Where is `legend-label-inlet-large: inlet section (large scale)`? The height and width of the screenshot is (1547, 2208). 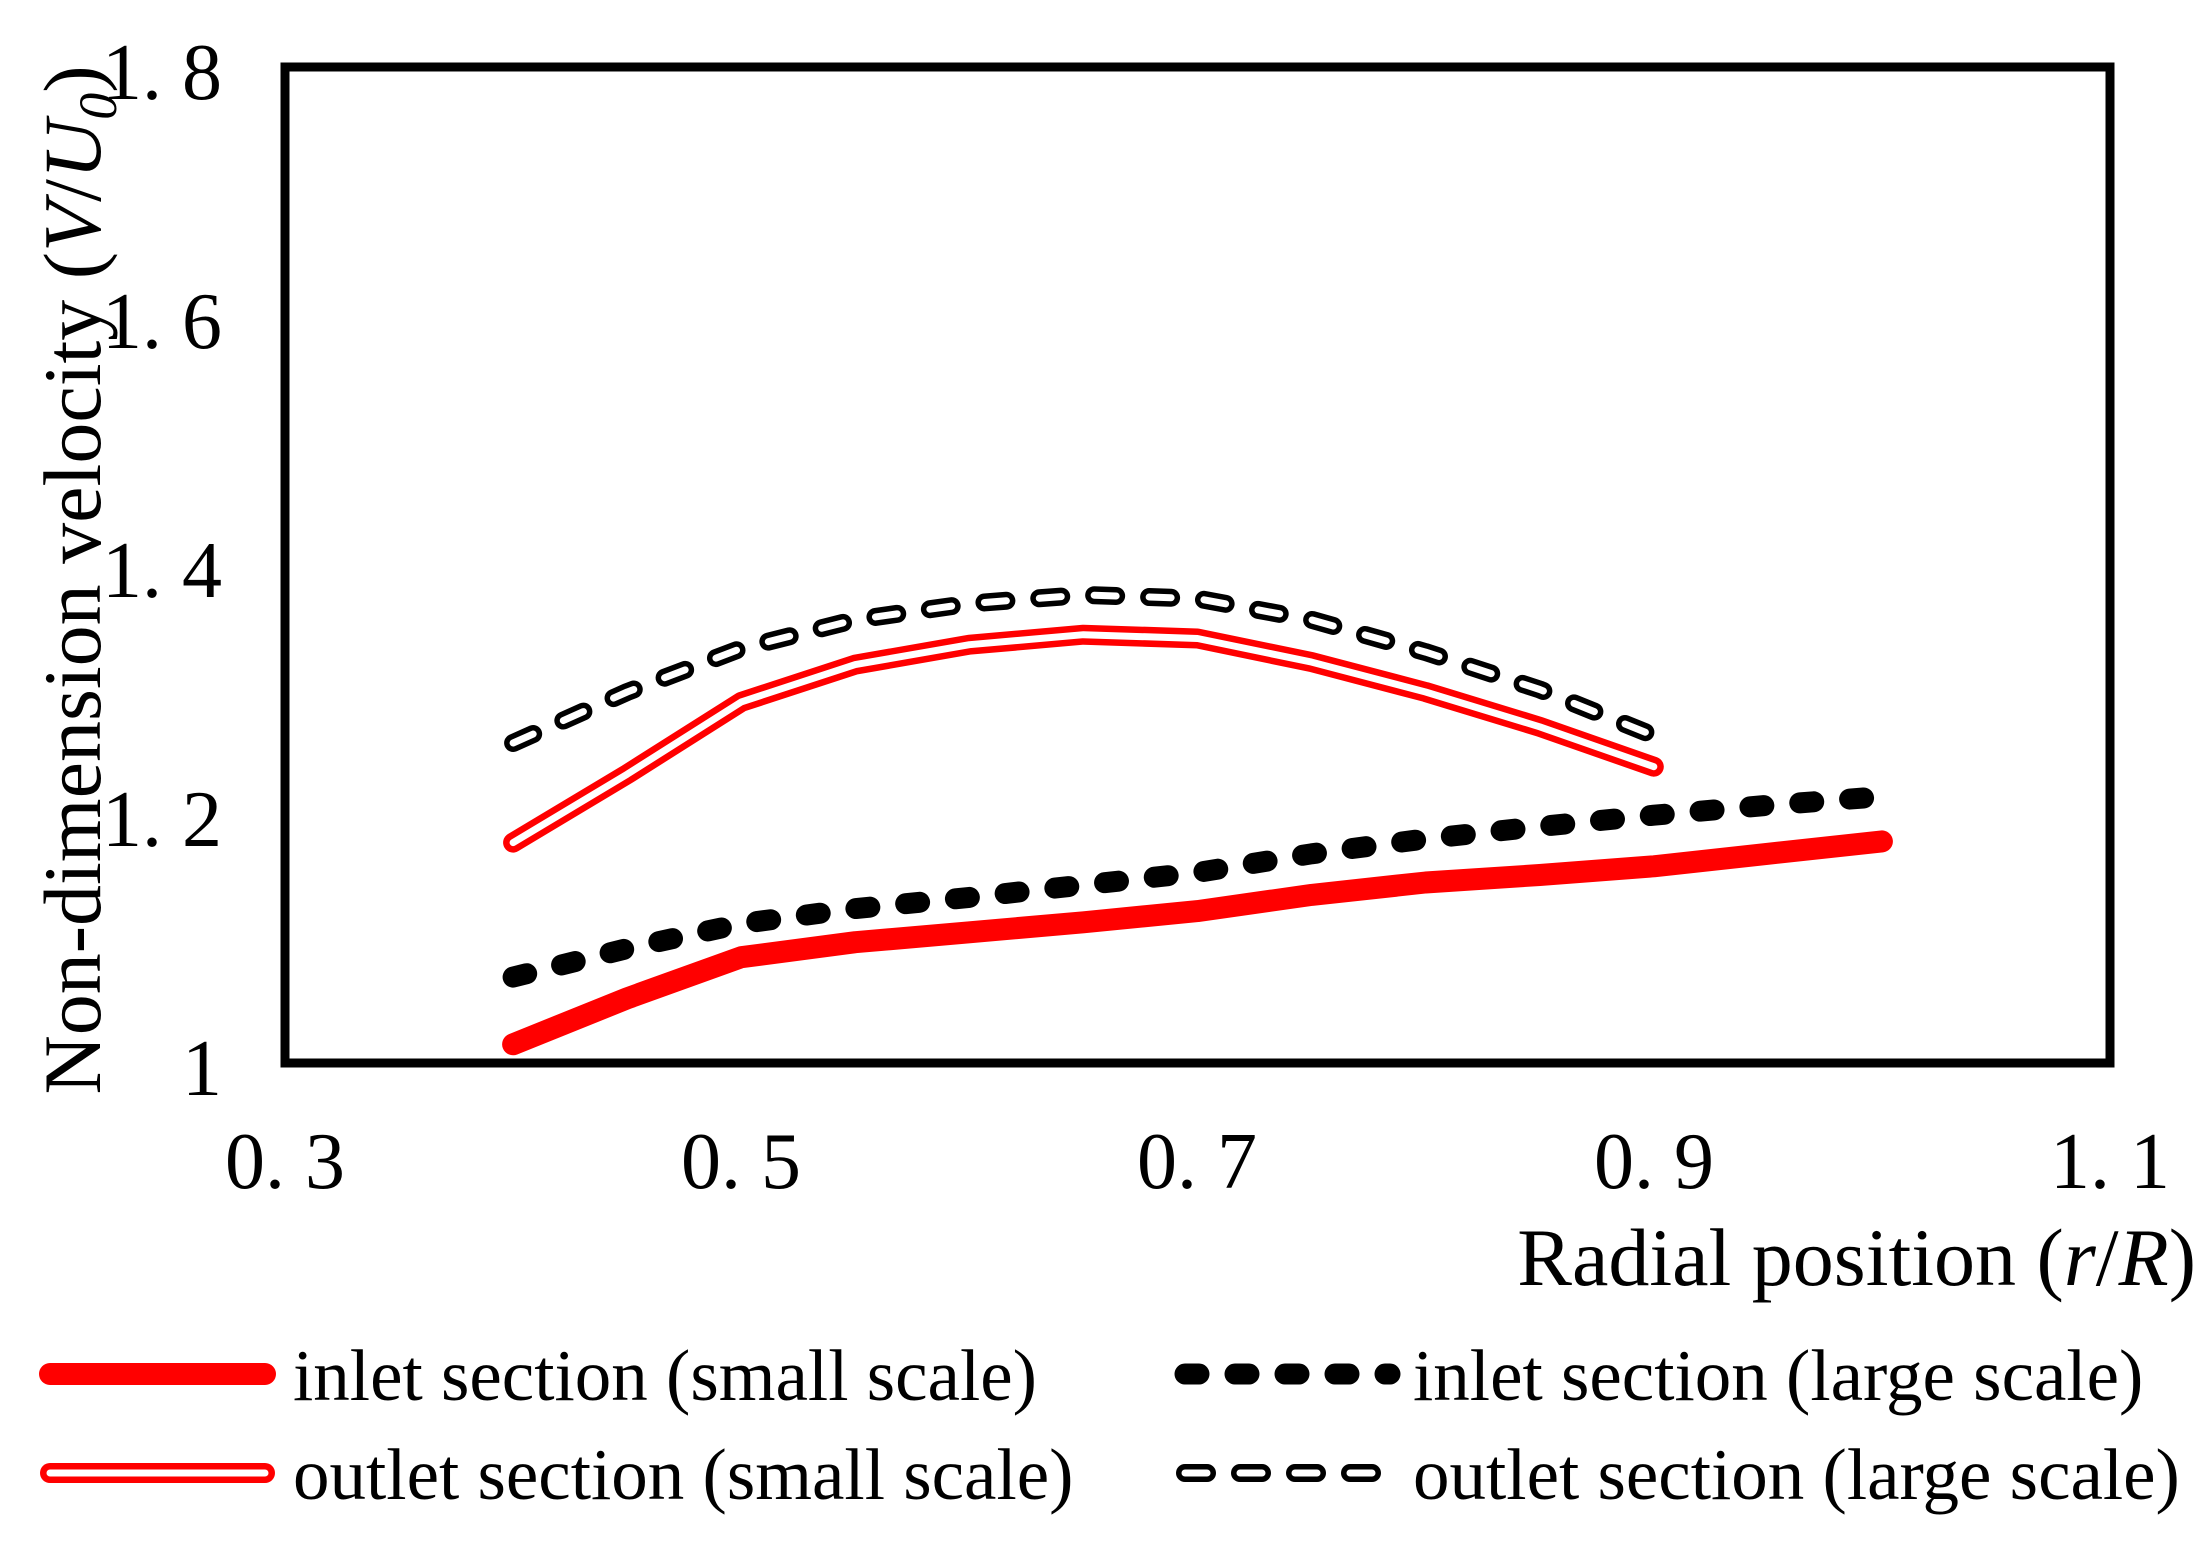
legend-label-inlet-large: inlet section (large scale) is located at coordinates (1778, 1375).